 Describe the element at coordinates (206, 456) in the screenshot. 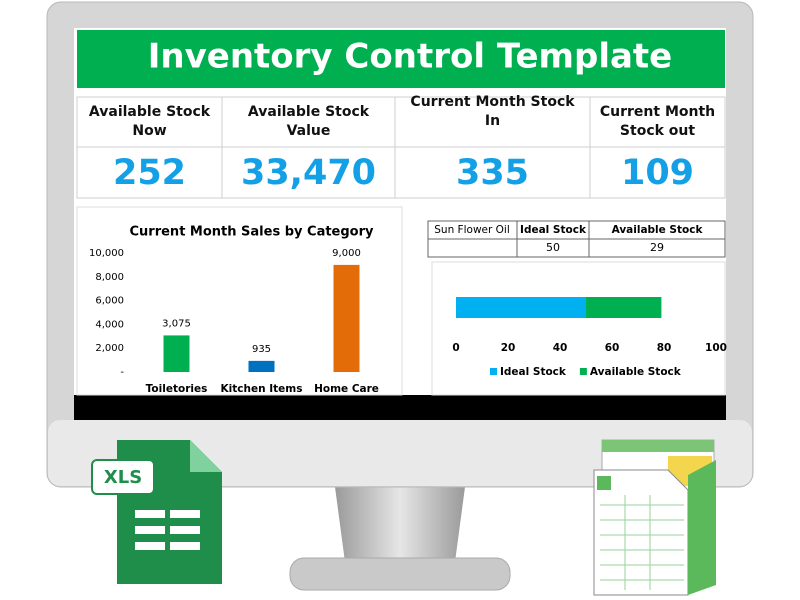

I see `xls-fold` at that location.